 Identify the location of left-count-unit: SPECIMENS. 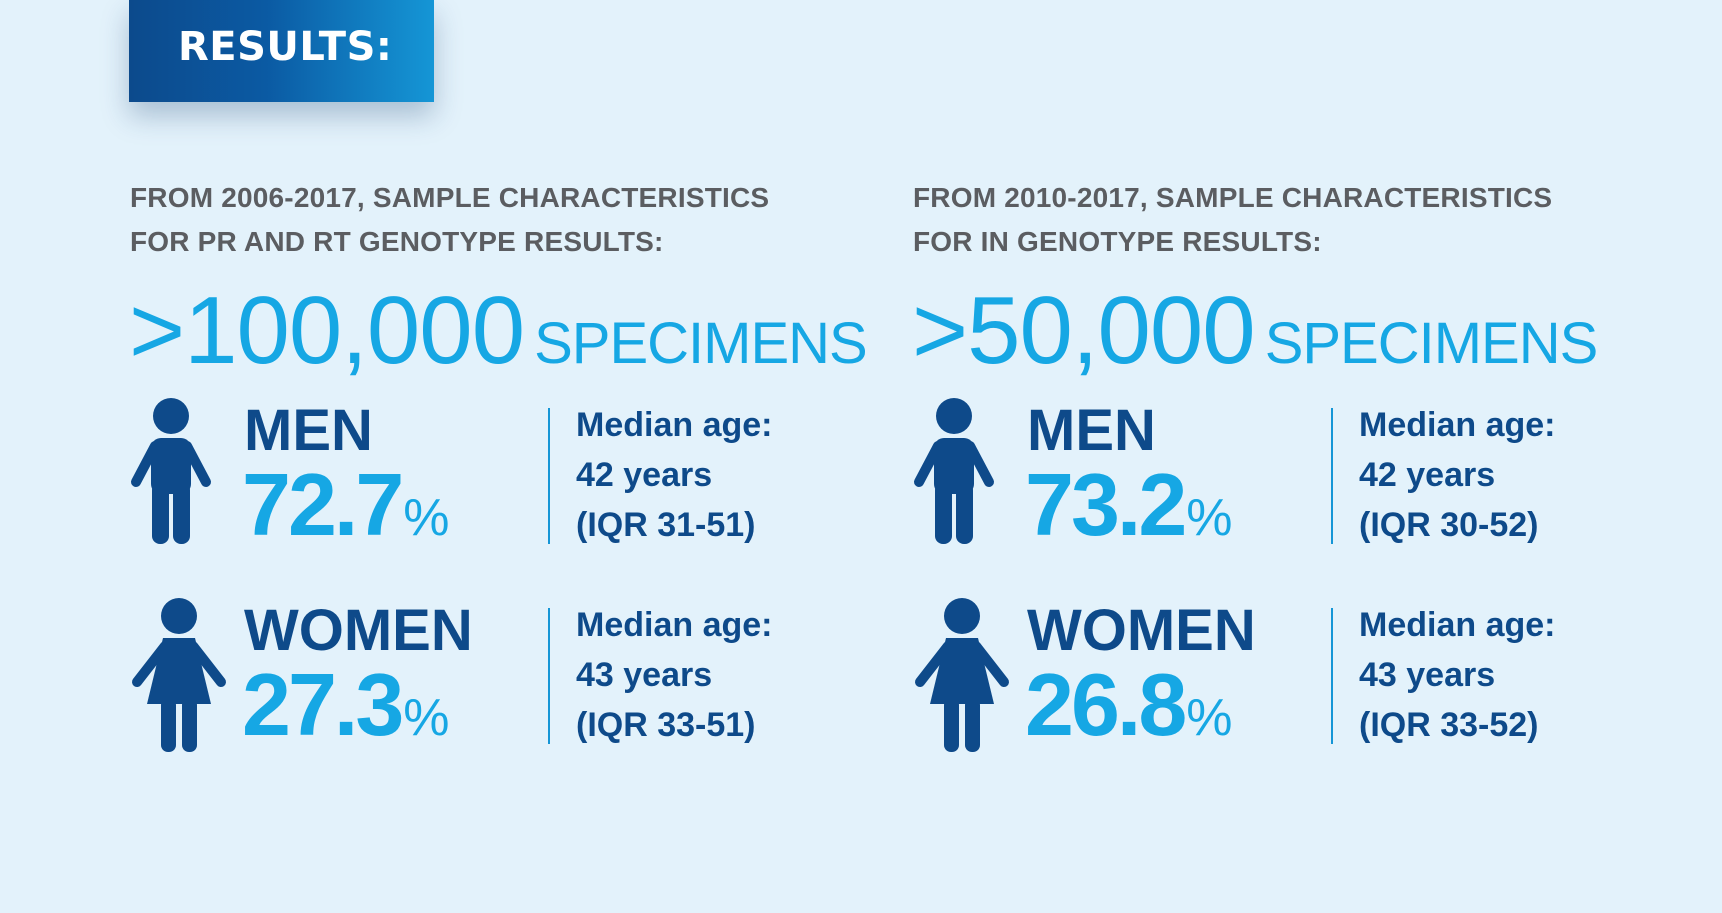
(701, 343).